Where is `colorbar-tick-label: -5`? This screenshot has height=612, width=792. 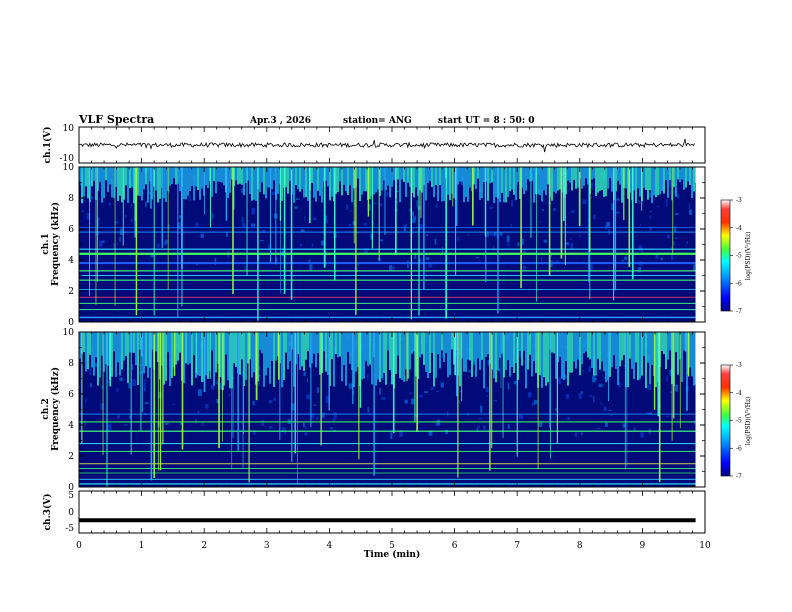
colorbar-tick-label: -5 is located at coordinates (739, 421).